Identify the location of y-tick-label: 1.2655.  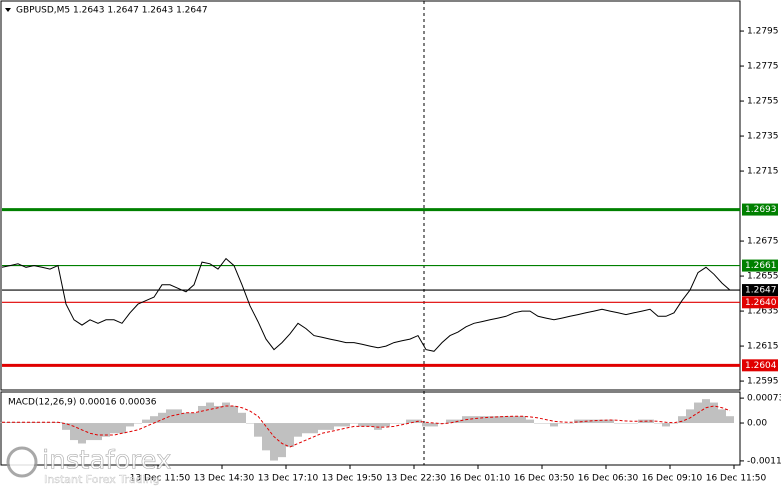
(763, 277).